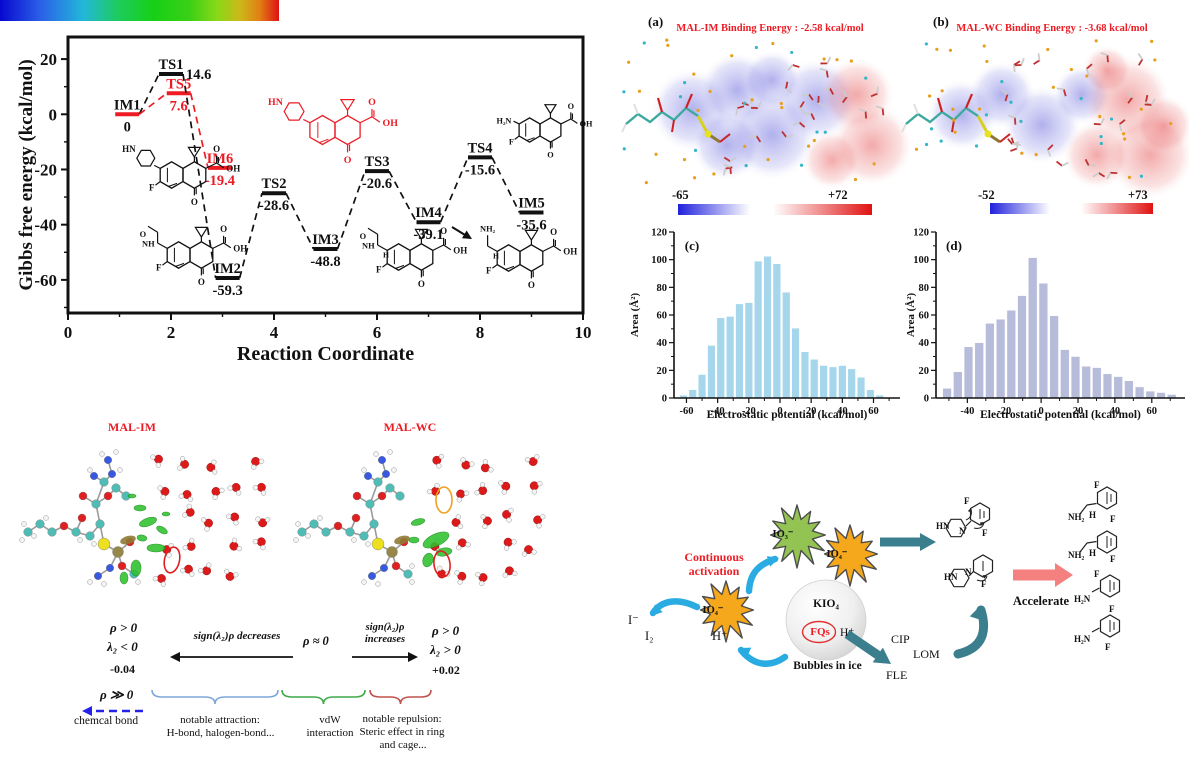 This screenshot has width=1189, height=771. What do you see at coordinates (633, 620) in the screenshot?
I see `scheme-iodide-label: I⁻` at bounding box center [633, 620].